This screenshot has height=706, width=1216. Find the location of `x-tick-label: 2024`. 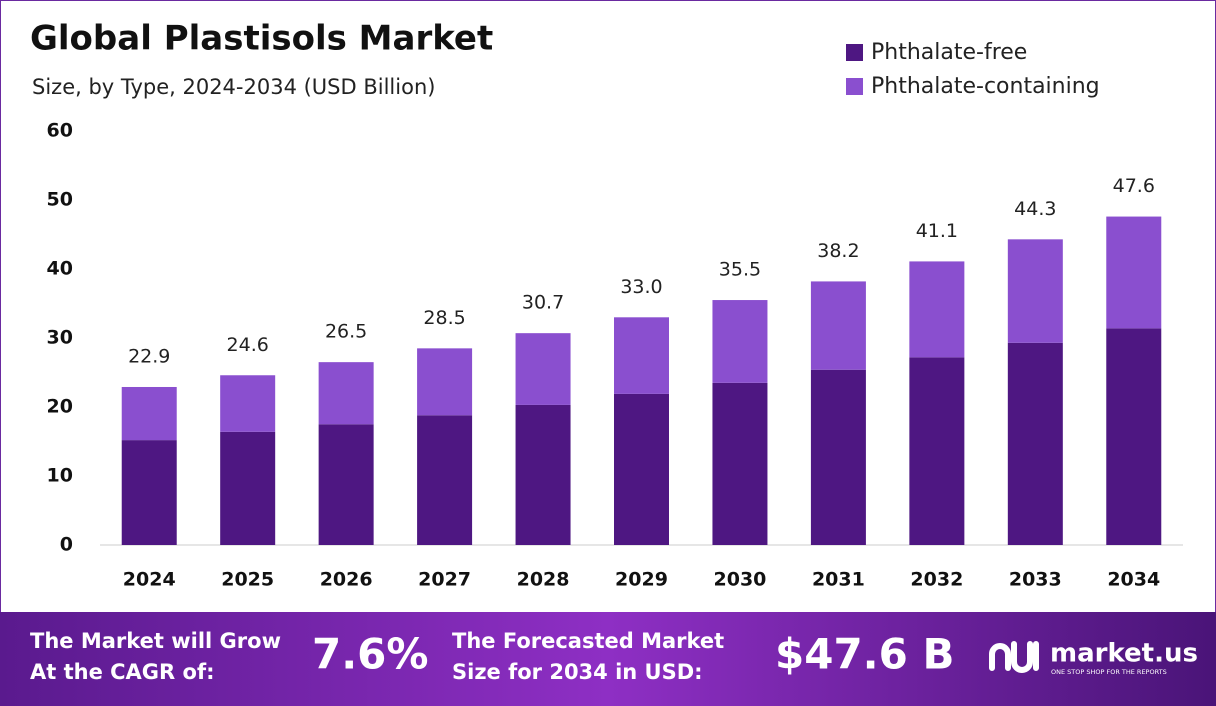

x-tick-label: 2024 is located at coordinates (149, 580).